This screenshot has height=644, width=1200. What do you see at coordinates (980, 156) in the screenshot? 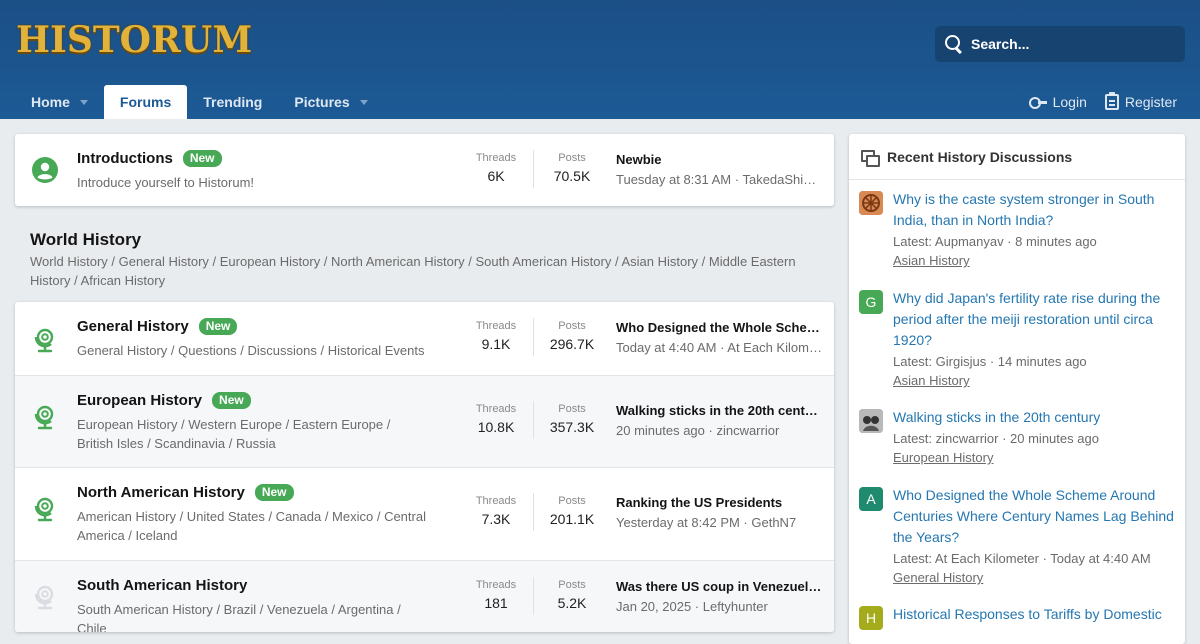
I see `widget-title: Recent History Discussions` at bounding box center [980, 156].